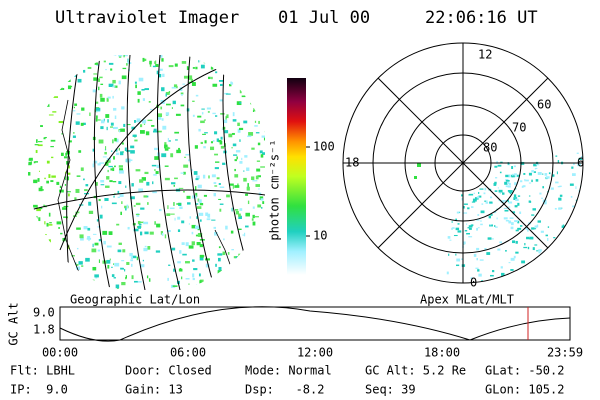 Image resolution: width=600 pixels, height=400 pixels. I want to click on colorbar-tick: 10, so click(320, 236).